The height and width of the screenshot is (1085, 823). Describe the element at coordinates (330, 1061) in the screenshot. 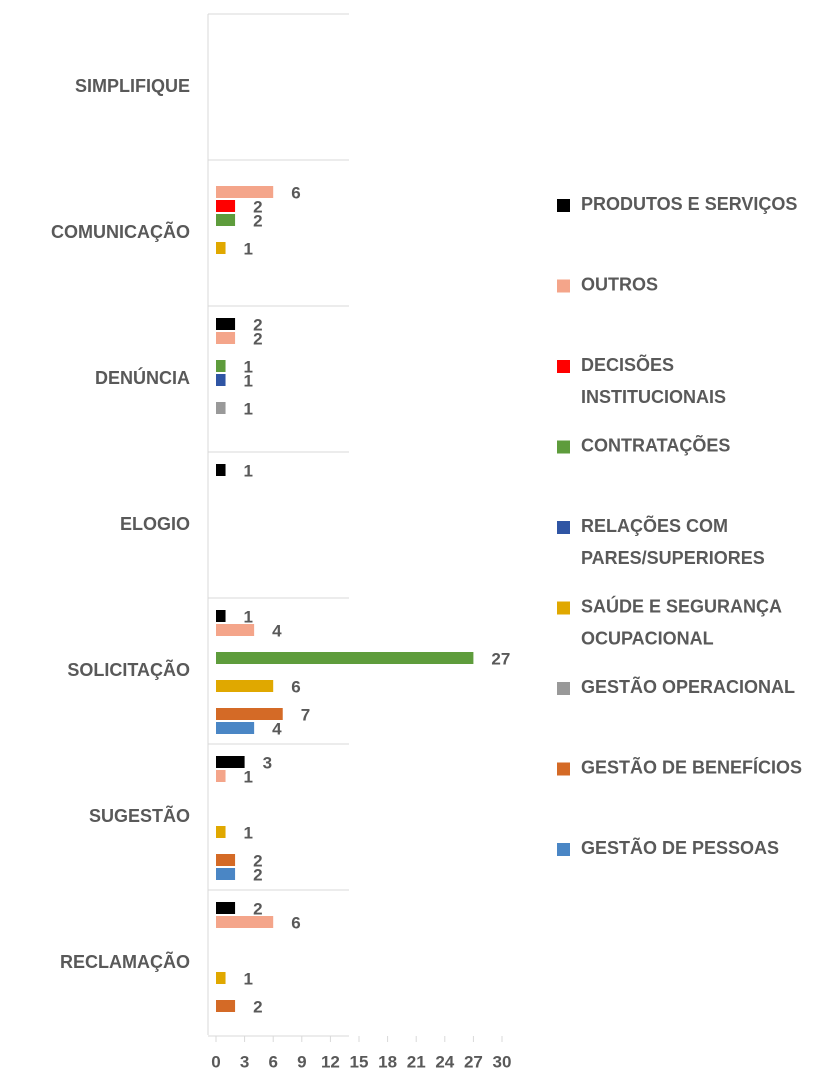

I see `x-tick-label: 12` at that location.